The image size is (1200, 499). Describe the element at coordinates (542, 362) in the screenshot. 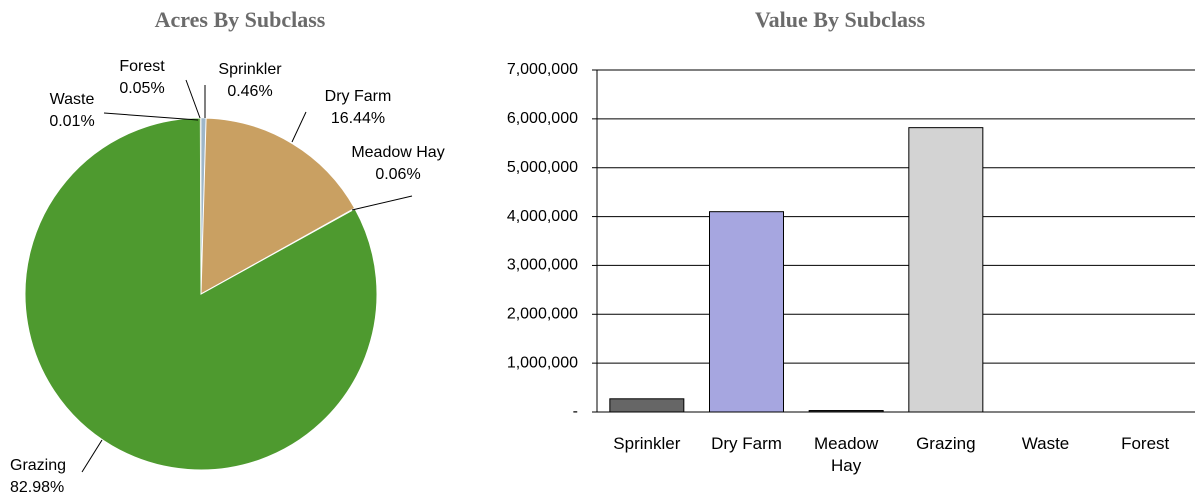

I see `y-tick-label: 1,000,000` at that location.